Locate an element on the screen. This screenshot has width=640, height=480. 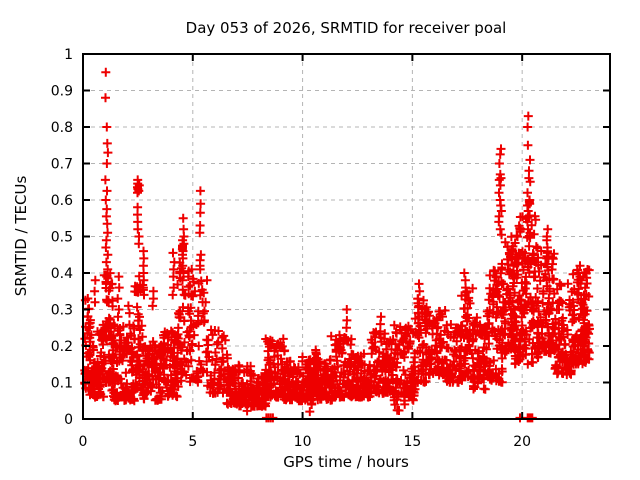
y-tick-label: 0.9 is located at coordinates (62, 92).